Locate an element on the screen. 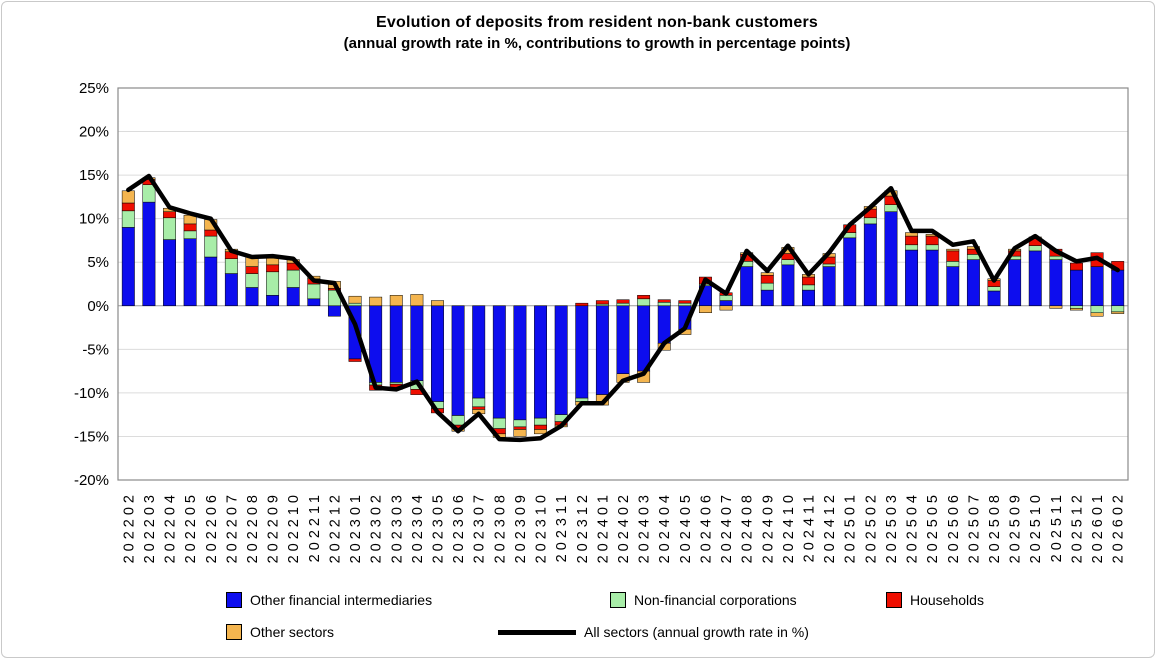 This screenshot has width=1156, height=659. x-tick-label: 202411 is located at coordinates (810, 526).